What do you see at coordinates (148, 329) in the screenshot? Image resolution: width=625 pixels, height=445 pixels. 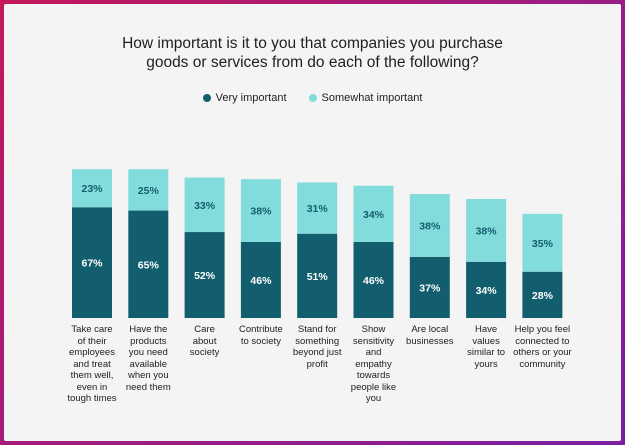 I see `category-label-2-line-1: Have the` at bounding box center [148, 329].